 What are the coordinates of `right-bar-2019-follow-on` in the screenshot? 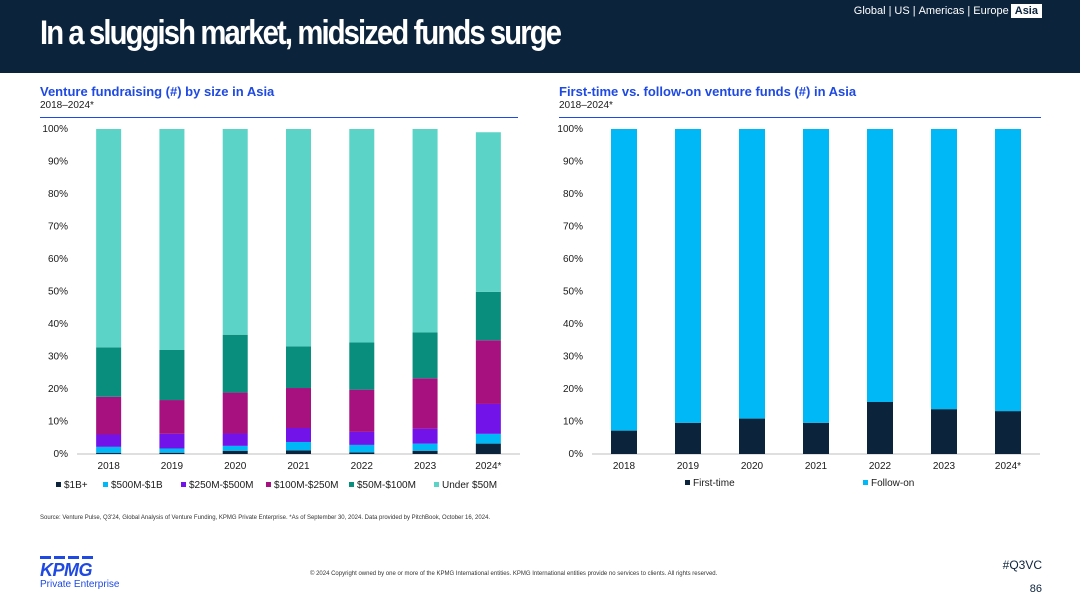 It's located at (688, 276).